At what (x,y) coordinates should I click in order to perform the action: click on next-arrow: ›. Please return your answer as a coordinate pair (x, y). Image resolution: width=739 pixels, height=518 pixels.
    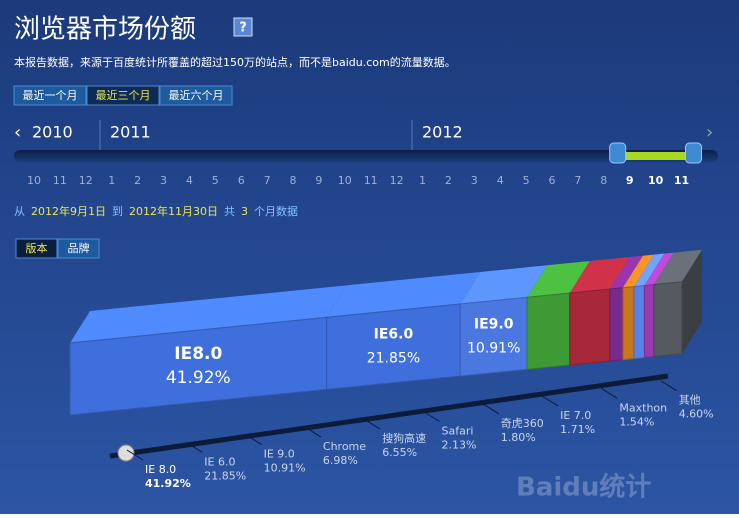
    Looking at the image, I should click on (709, 132).